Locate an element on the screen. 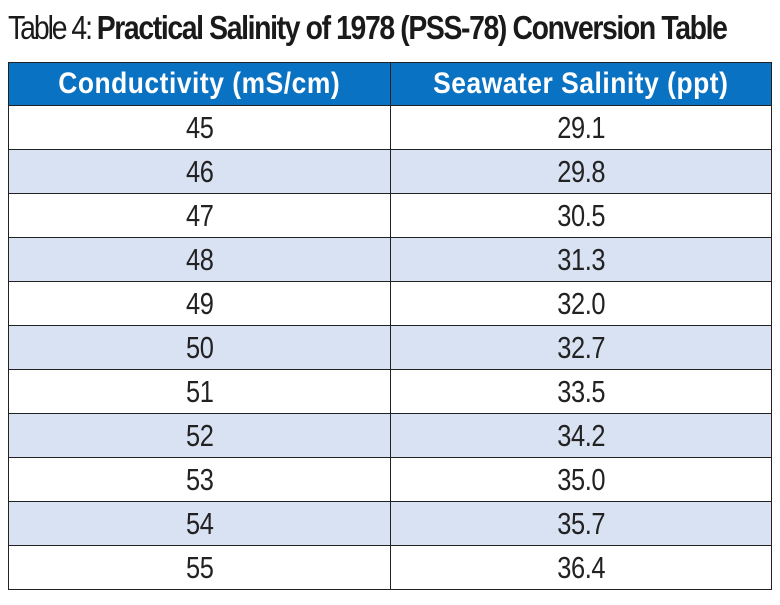 Image resolution: width=780 pixels, height=605 pixels. cell-salinity: 36.4 is located at coordinates (581, 567).